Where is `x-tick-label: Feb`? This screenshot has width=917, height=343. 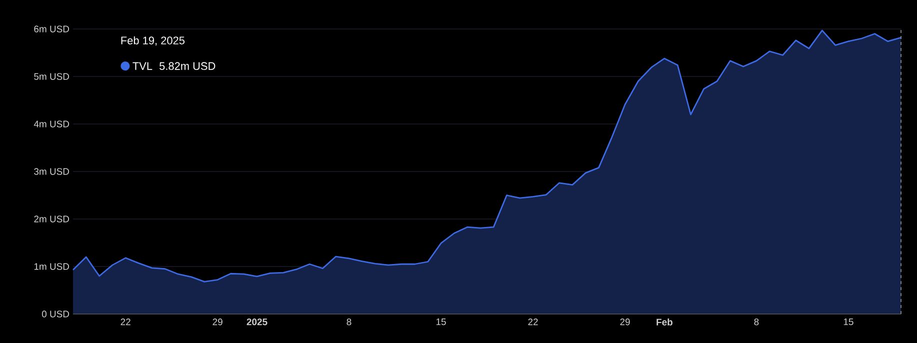 x-tick-label: Feb is located at coordinates (664, 322).